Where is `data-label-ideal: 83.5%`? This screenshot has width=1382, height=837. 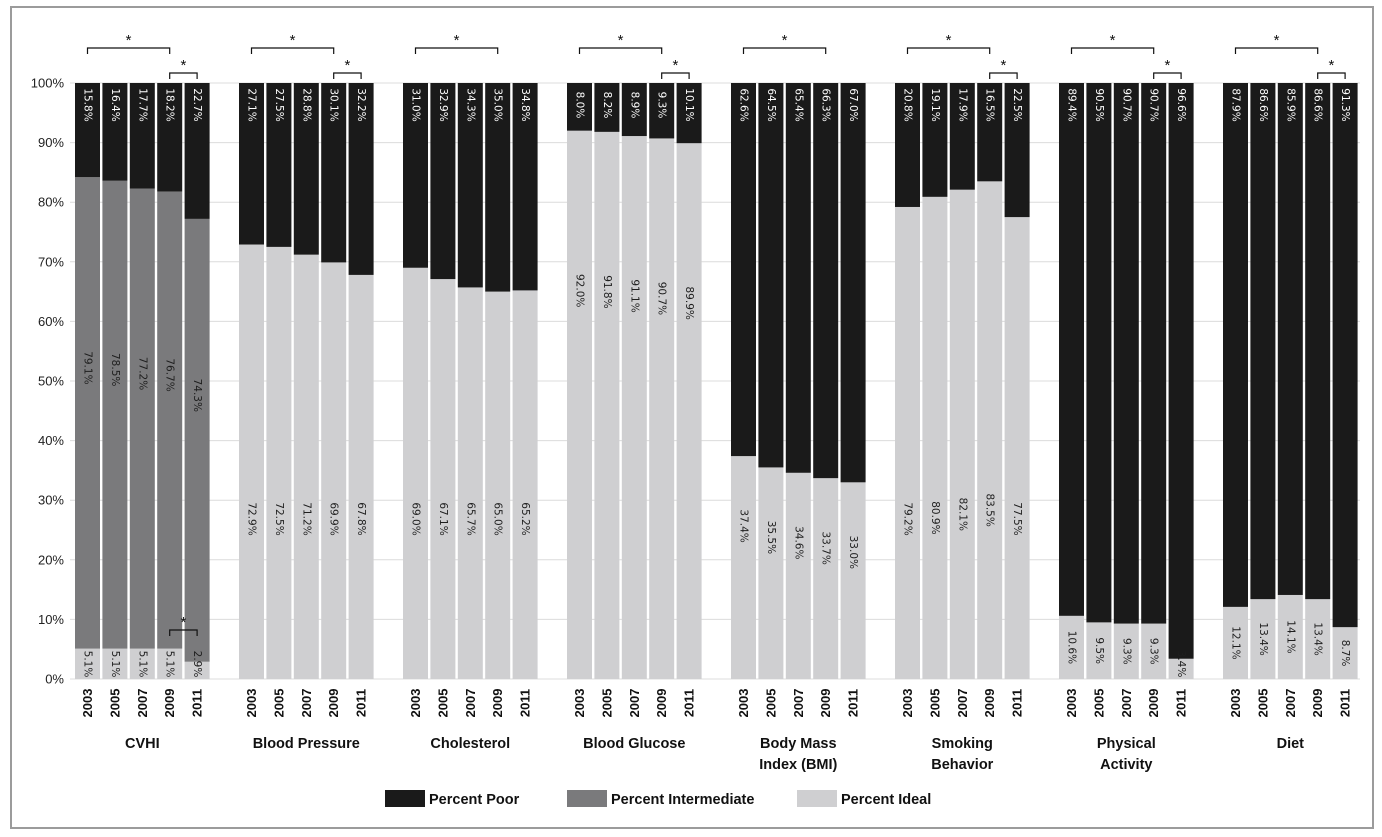 data-label-ideal: 83.5% is located at coordinates (990, 509).